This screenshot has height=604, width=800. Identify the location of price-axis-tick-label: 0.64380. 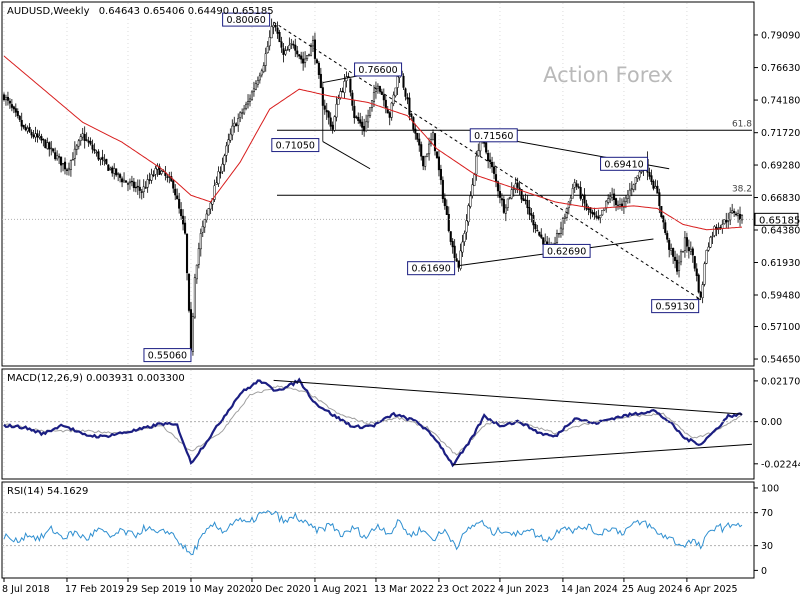
(780, 231).